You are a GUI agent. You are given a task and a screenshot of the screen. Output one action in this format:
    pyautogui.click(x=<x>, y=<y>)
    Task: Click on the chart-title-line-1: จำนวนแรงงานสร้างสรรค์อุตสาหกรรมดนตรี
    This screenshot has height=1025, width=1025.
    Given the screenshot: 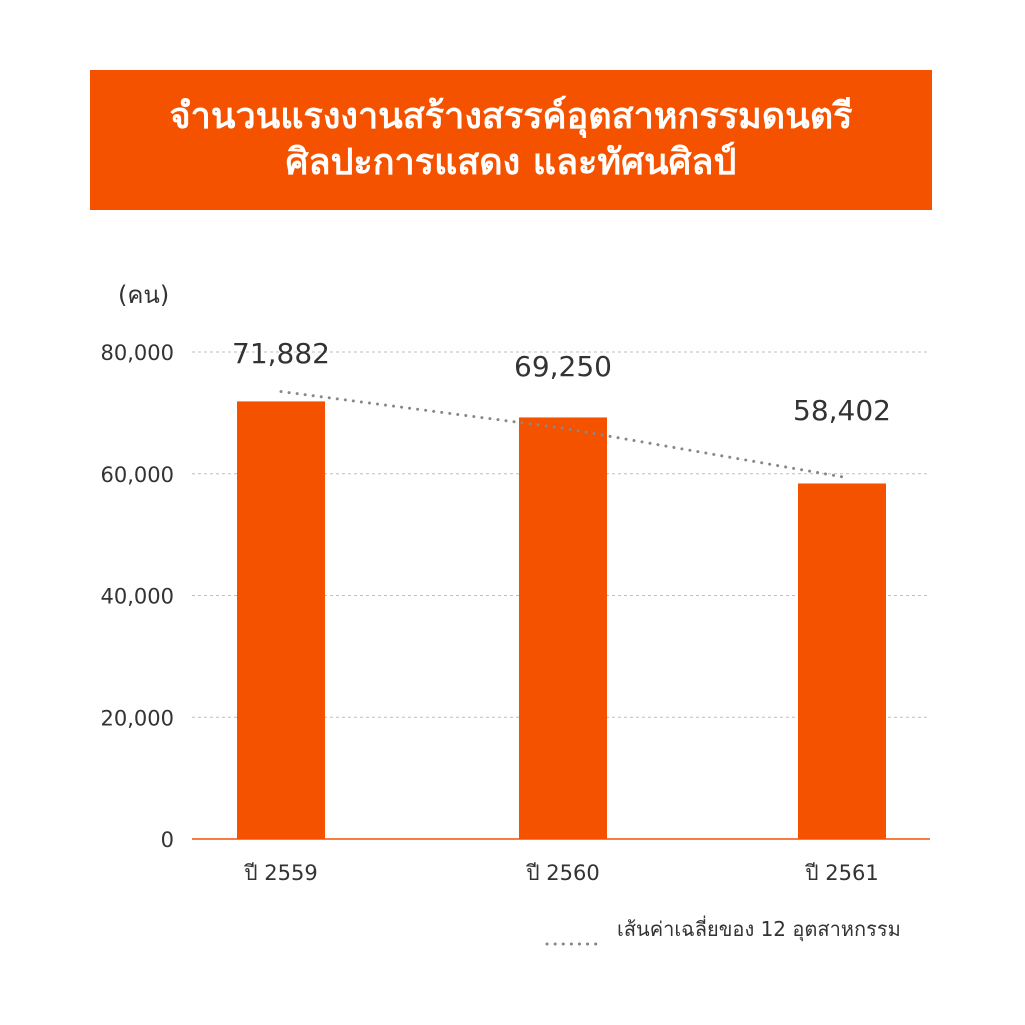 What is the action you would take?
    pyautogui.click(x=511, y=116)
    